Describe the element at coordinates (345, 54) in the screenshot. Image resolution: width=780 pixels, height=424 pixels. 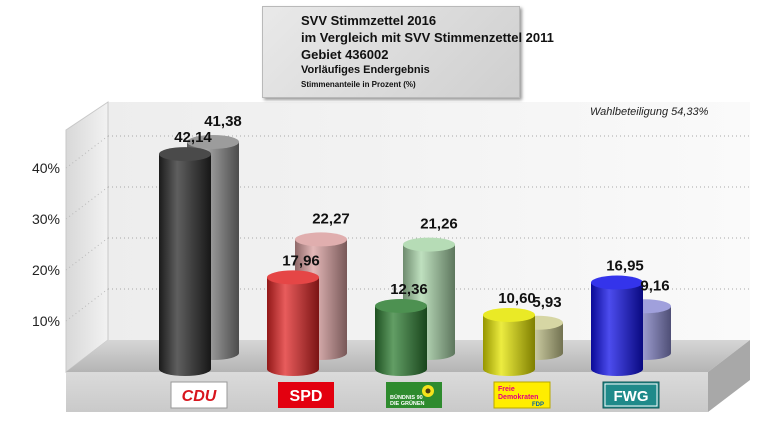
I see `chart-title-line3: Gebiet 436002` at that location.